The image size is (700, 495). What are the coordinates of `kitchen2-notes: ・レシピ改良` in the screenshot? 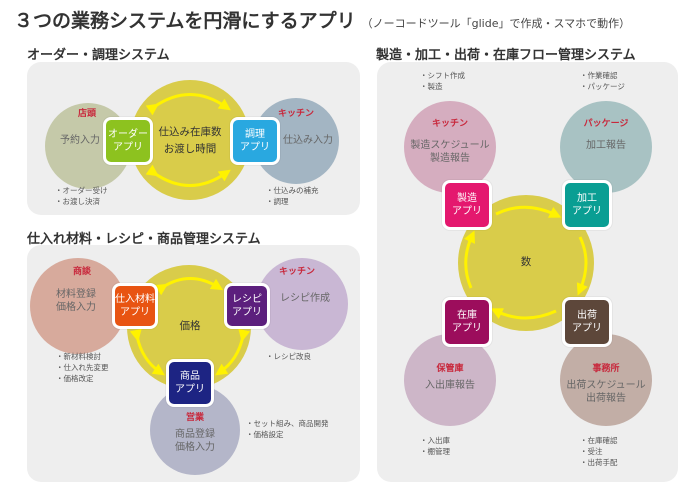 It's located at (288, 356).